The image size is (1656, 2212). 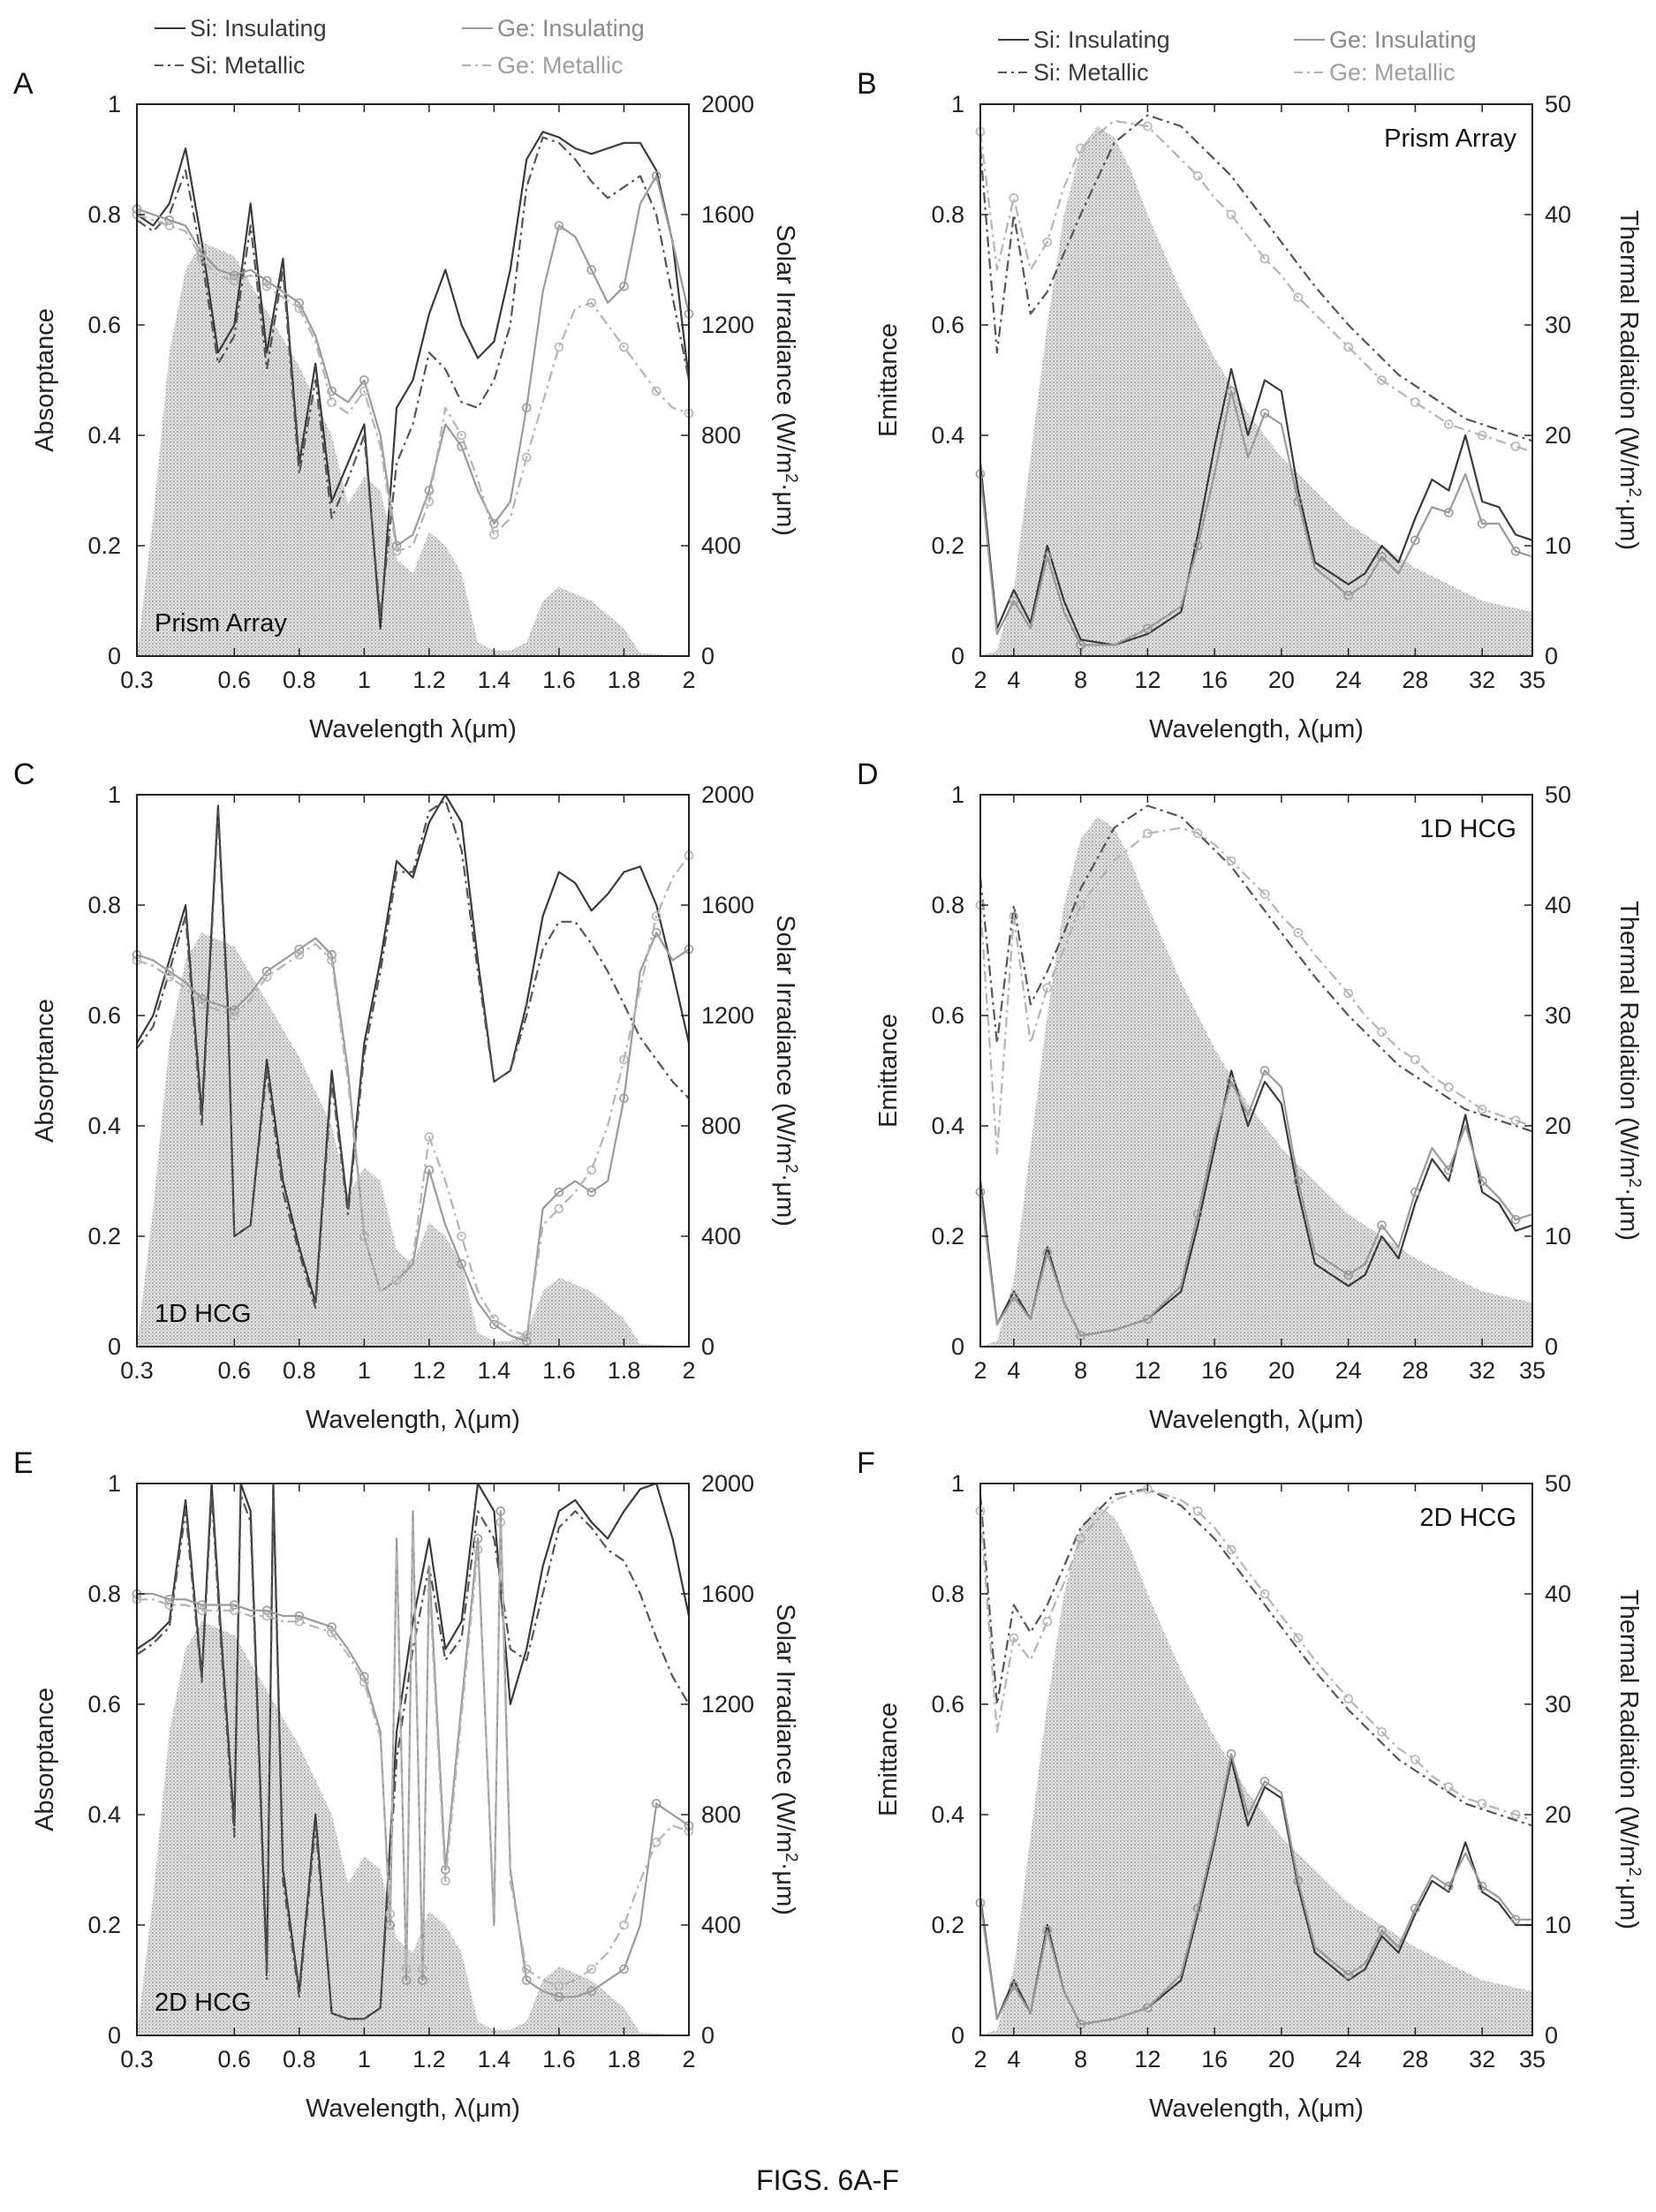 What do you see at coordinates (727, 325) in the screenshot?
I see `y2-tick-label: 1200` at bounding box center [727, 325].